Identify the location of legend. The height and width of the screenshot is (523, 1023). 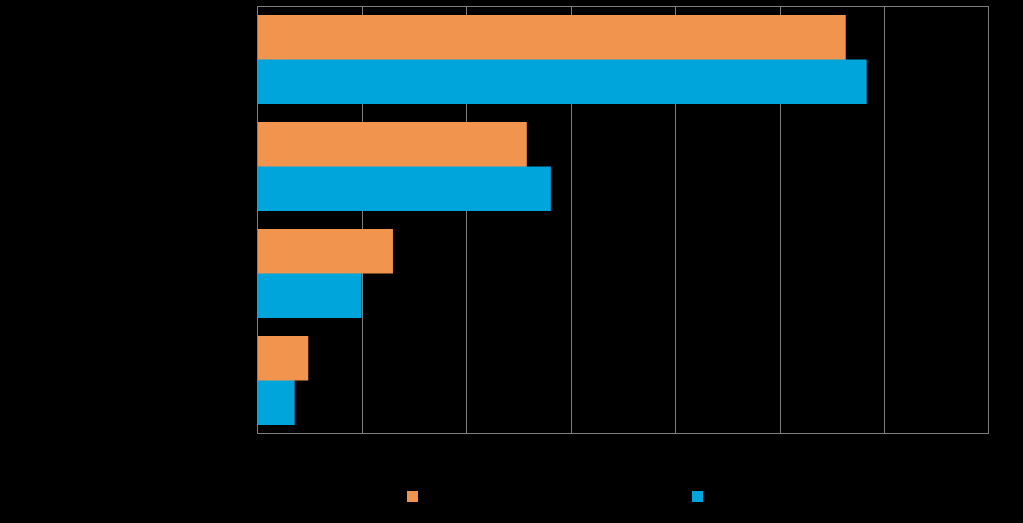
(555, 496).